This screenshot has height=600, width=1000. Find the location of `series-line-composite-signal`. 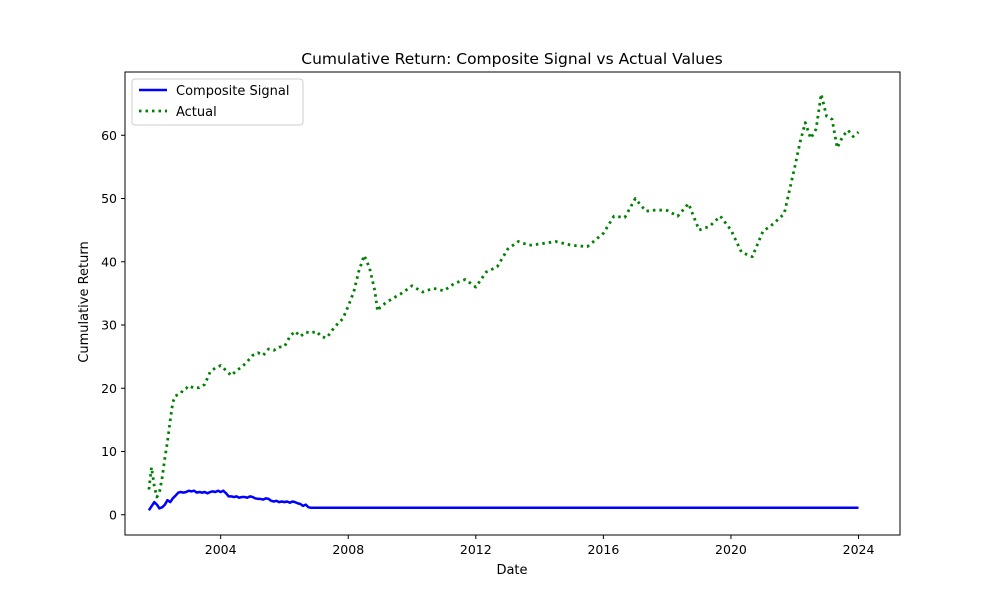

series-line-composite-signal is located at coordinates (503, 500).